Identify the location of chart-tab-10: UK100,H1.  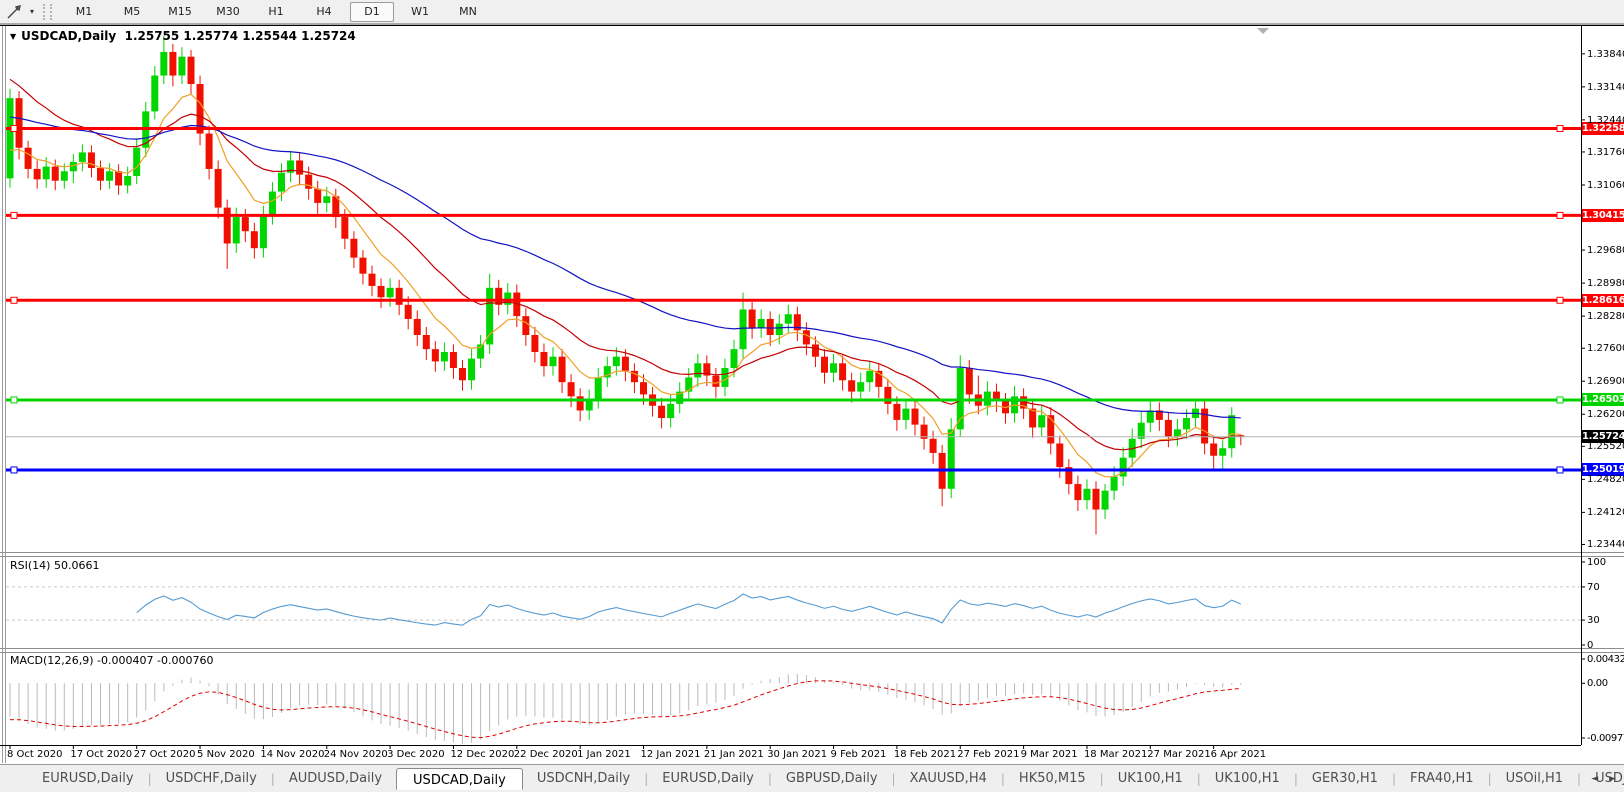
(1247, 778).